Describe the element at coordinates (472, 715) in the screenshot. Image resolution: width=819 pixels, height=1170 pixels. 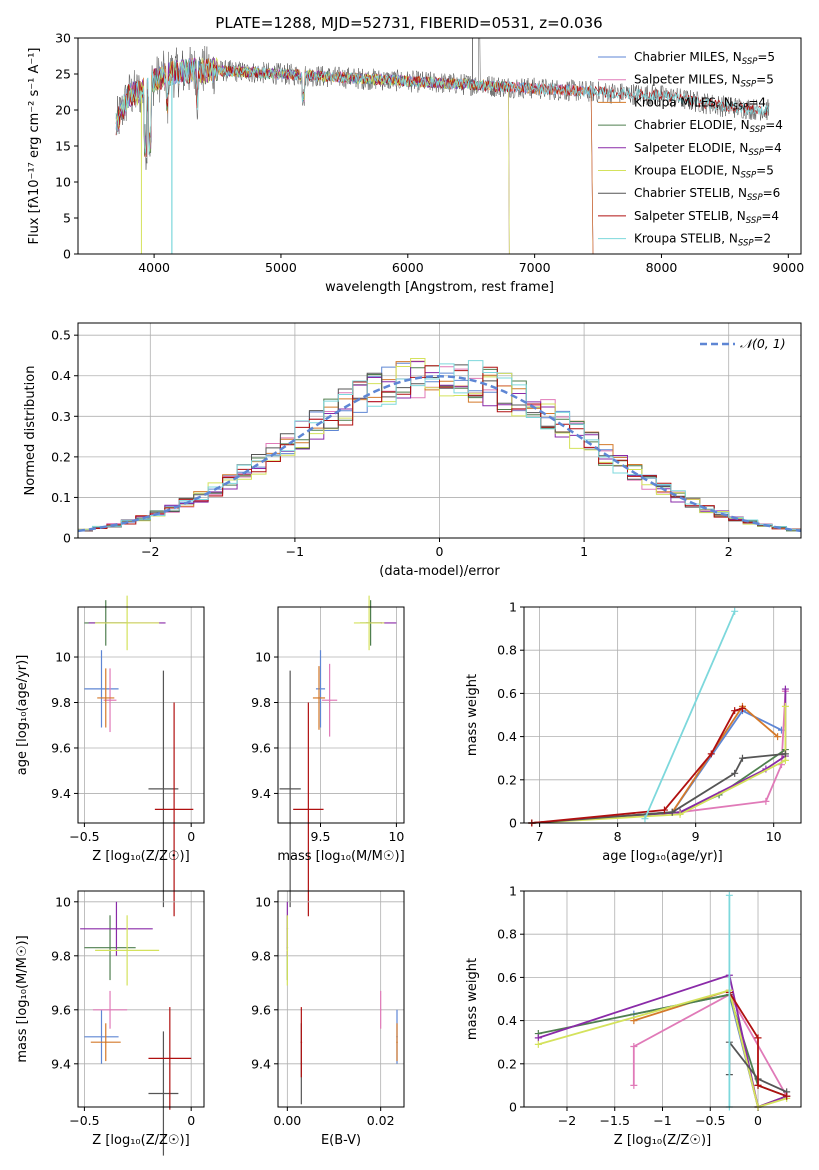
I see `weight_vs_age-ylabel: mass weight` at that location.